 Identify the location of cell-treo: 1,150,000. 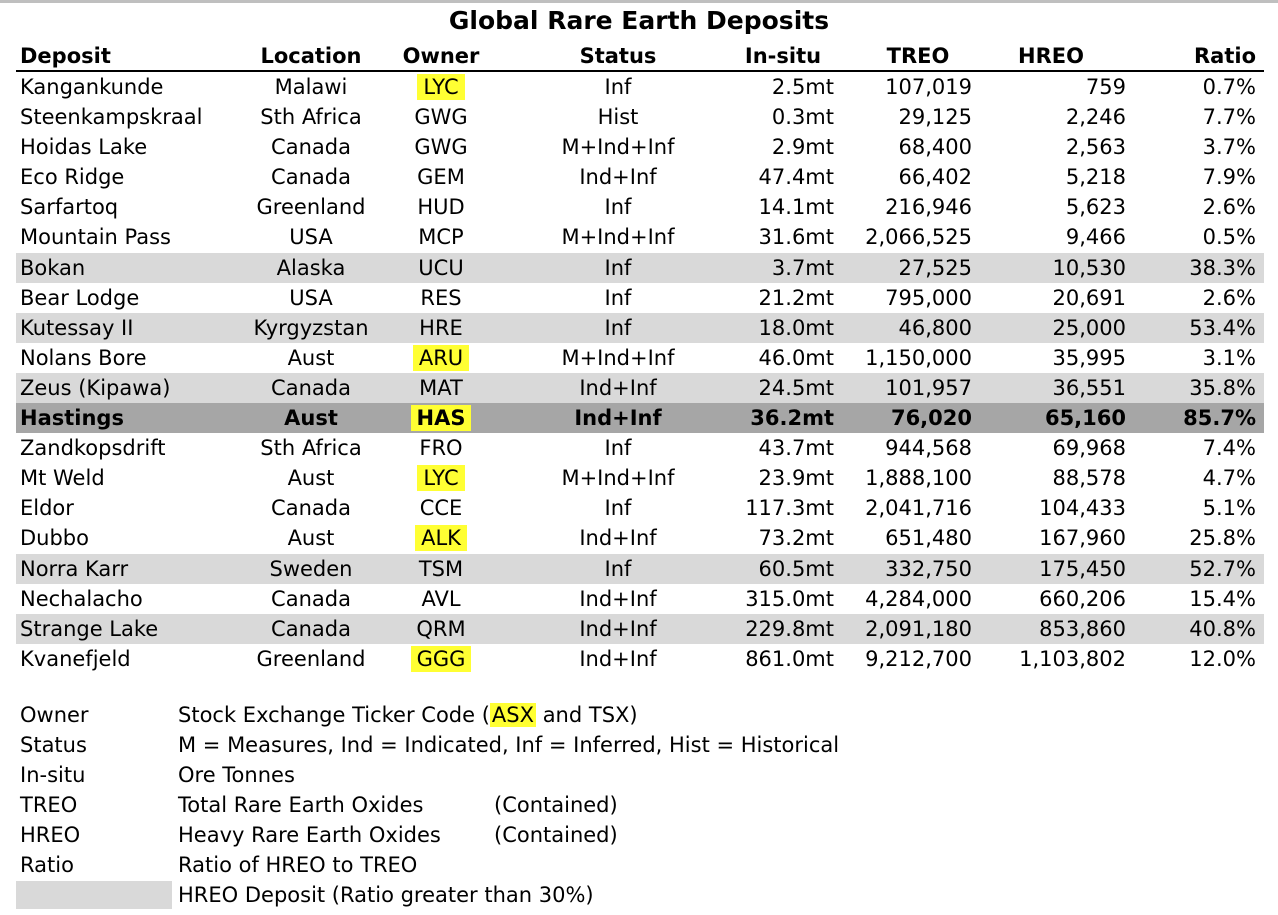
(918, 357).